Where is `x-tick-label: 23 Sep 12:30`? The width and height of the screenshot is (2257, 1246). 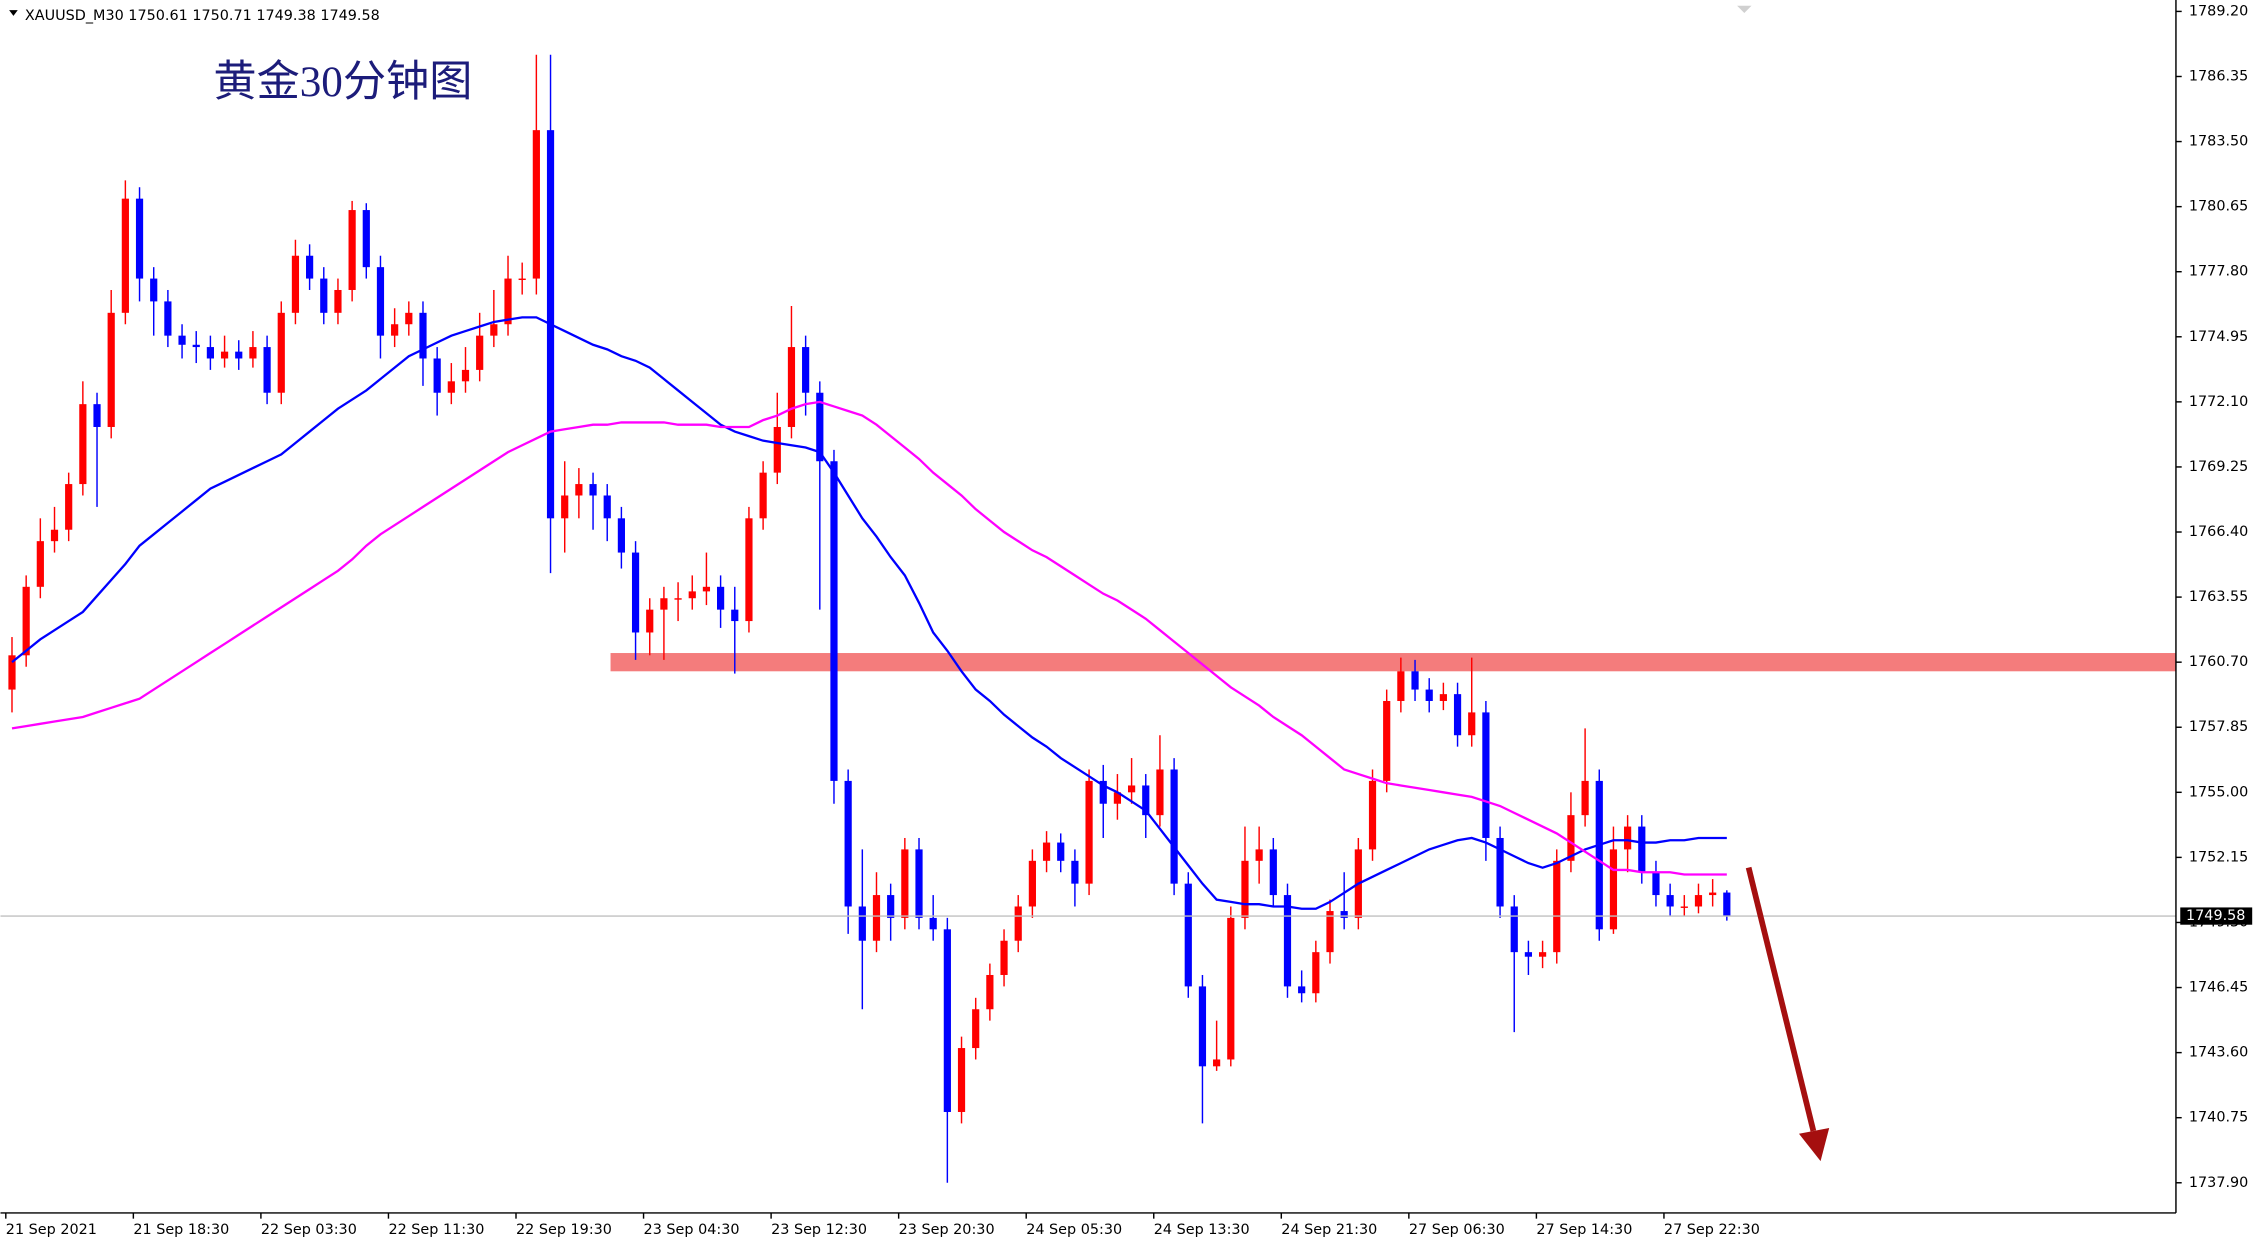 x-tick-label: 23 Sep 12:30 is located at coordinates (819, 1230).